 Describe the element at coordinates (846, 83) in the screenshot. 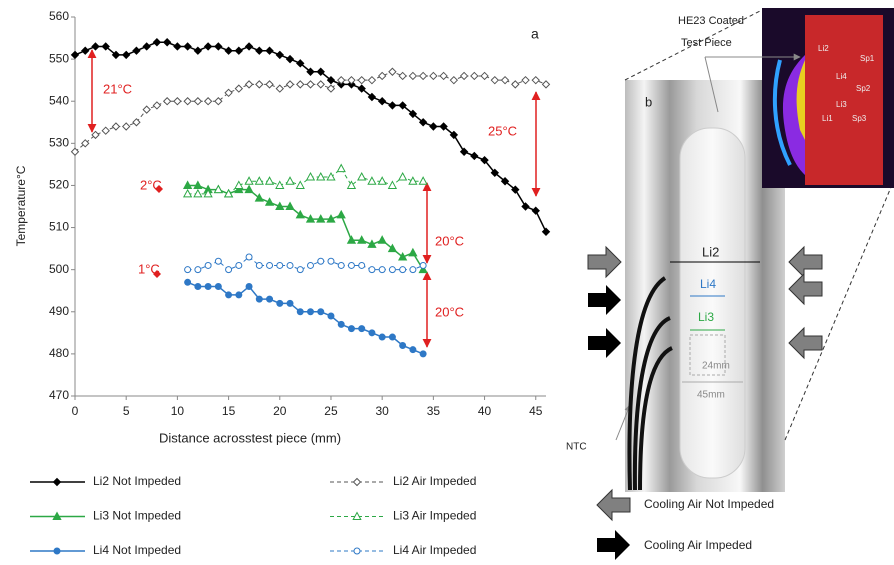

I see `thermal-labels: Li2 Sp1 Li4 Sp2 Li3 Li1 Sp3` at that location.